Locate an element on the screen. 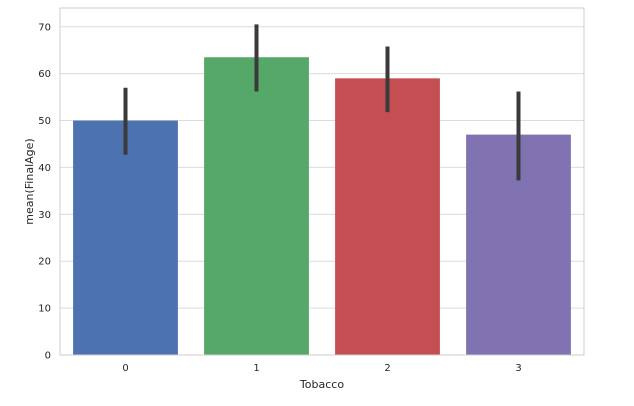 The image size is (634, 406). y-tick-label: 70 is located at coordinates (44, 27).